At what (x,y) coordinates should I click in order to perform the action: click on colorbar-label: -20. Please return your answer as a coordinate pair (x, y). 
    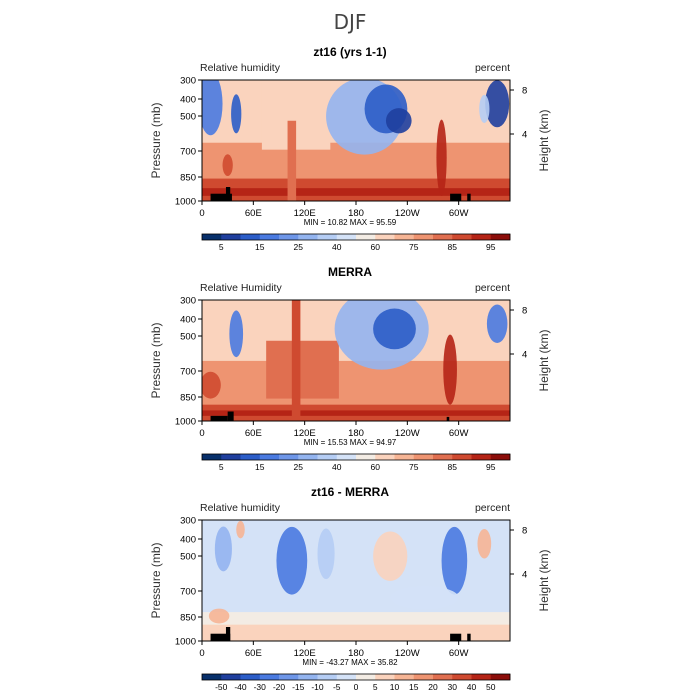
    Looking at the image, I should click on (279, 687).